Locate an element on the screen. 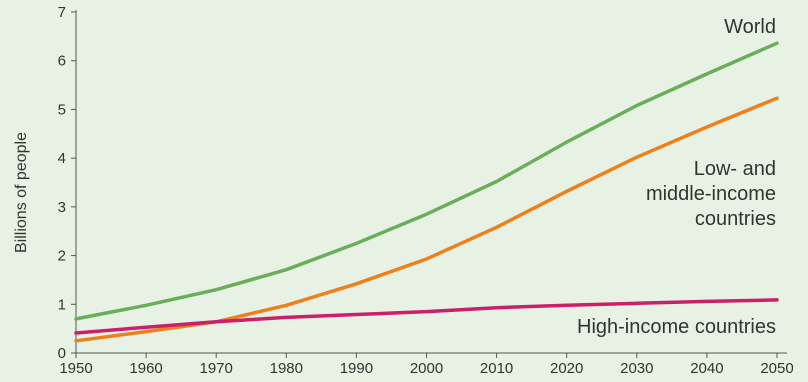 The image size is (808, 382). series-label-line: countries is located at coordinates (735, 219).